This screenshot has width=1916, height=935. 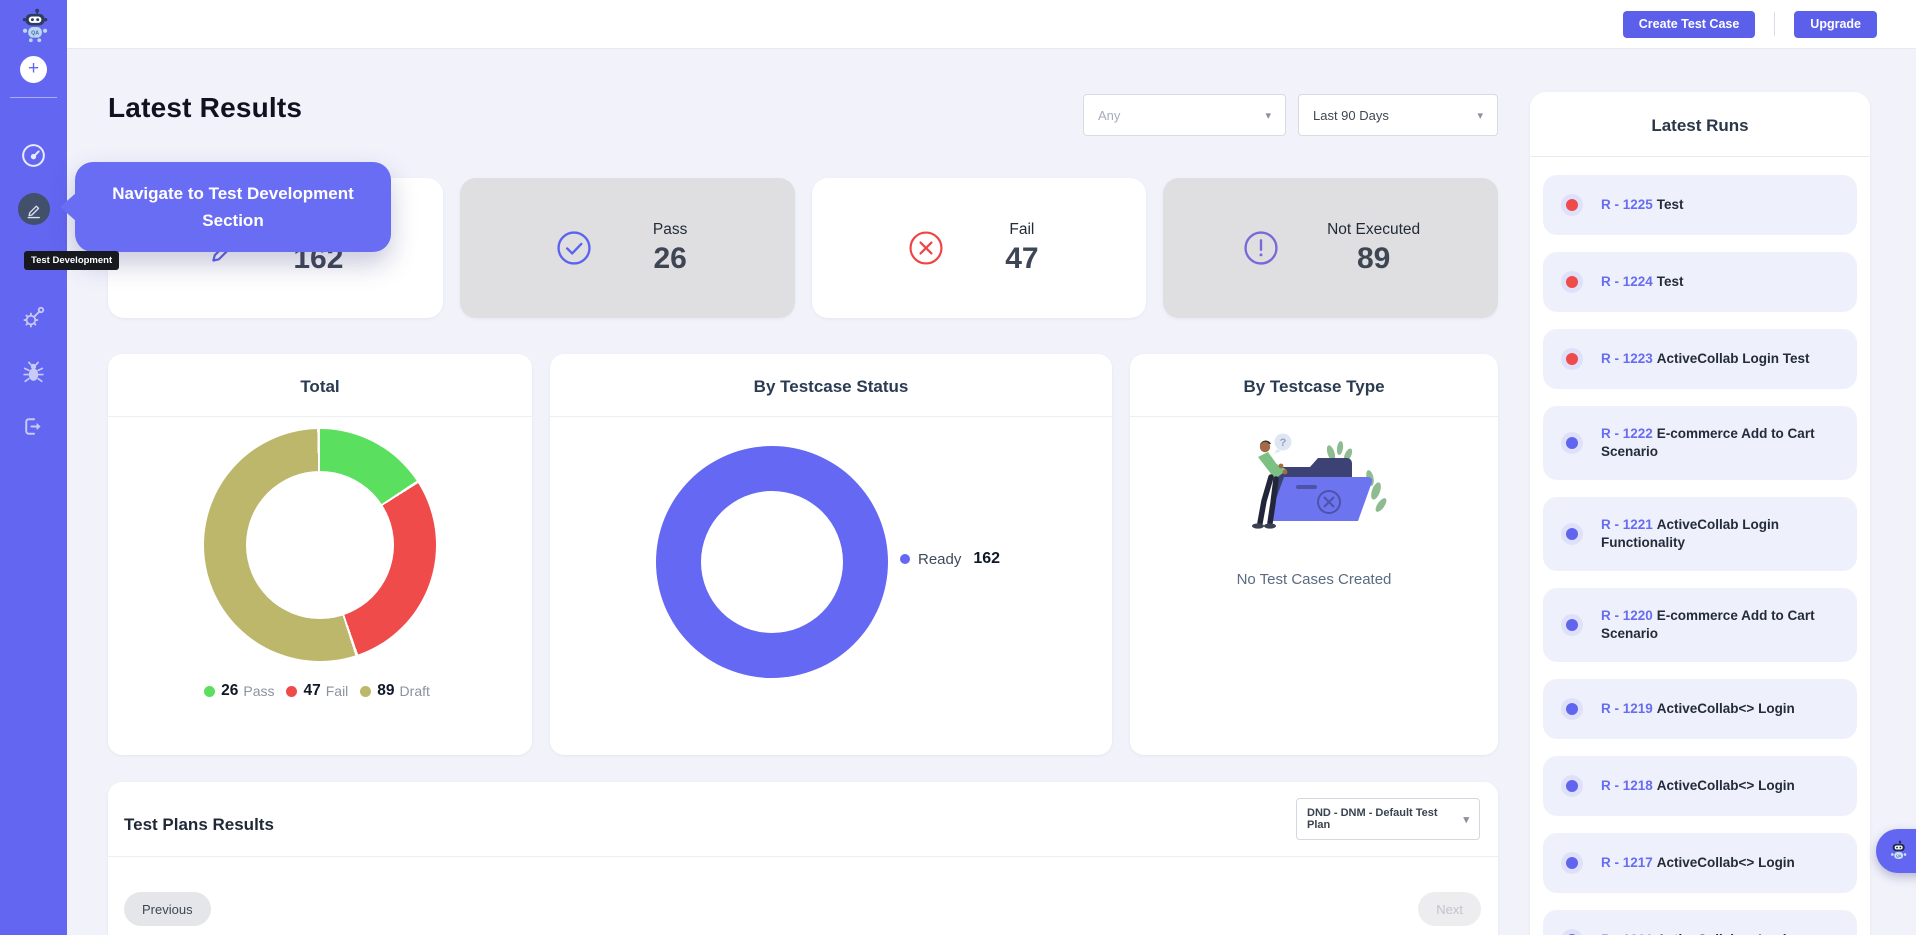 I want to click on run-text: R - 1221 ActiveCollab Login Functionality, so click(x=1720, y=534).